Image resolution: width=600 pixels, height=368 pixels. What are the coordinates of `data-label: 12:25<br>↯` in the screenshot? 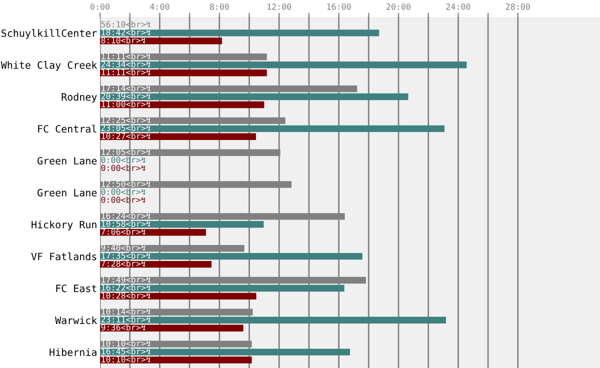 It's located at (126, 120).